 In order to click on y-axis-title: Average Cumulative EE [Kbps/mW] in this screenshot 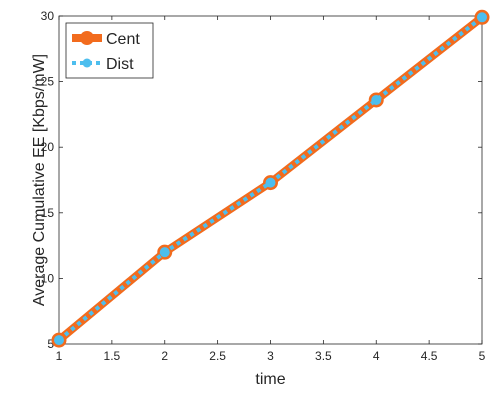, I will do `click(39, 180)`.